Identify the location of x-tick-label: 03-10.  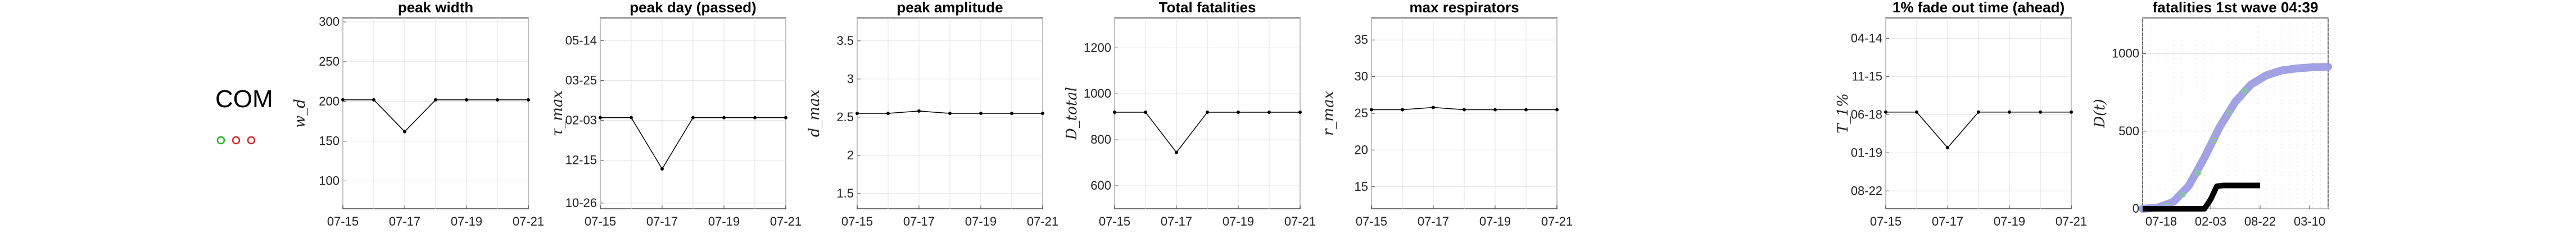
(2309, 221).